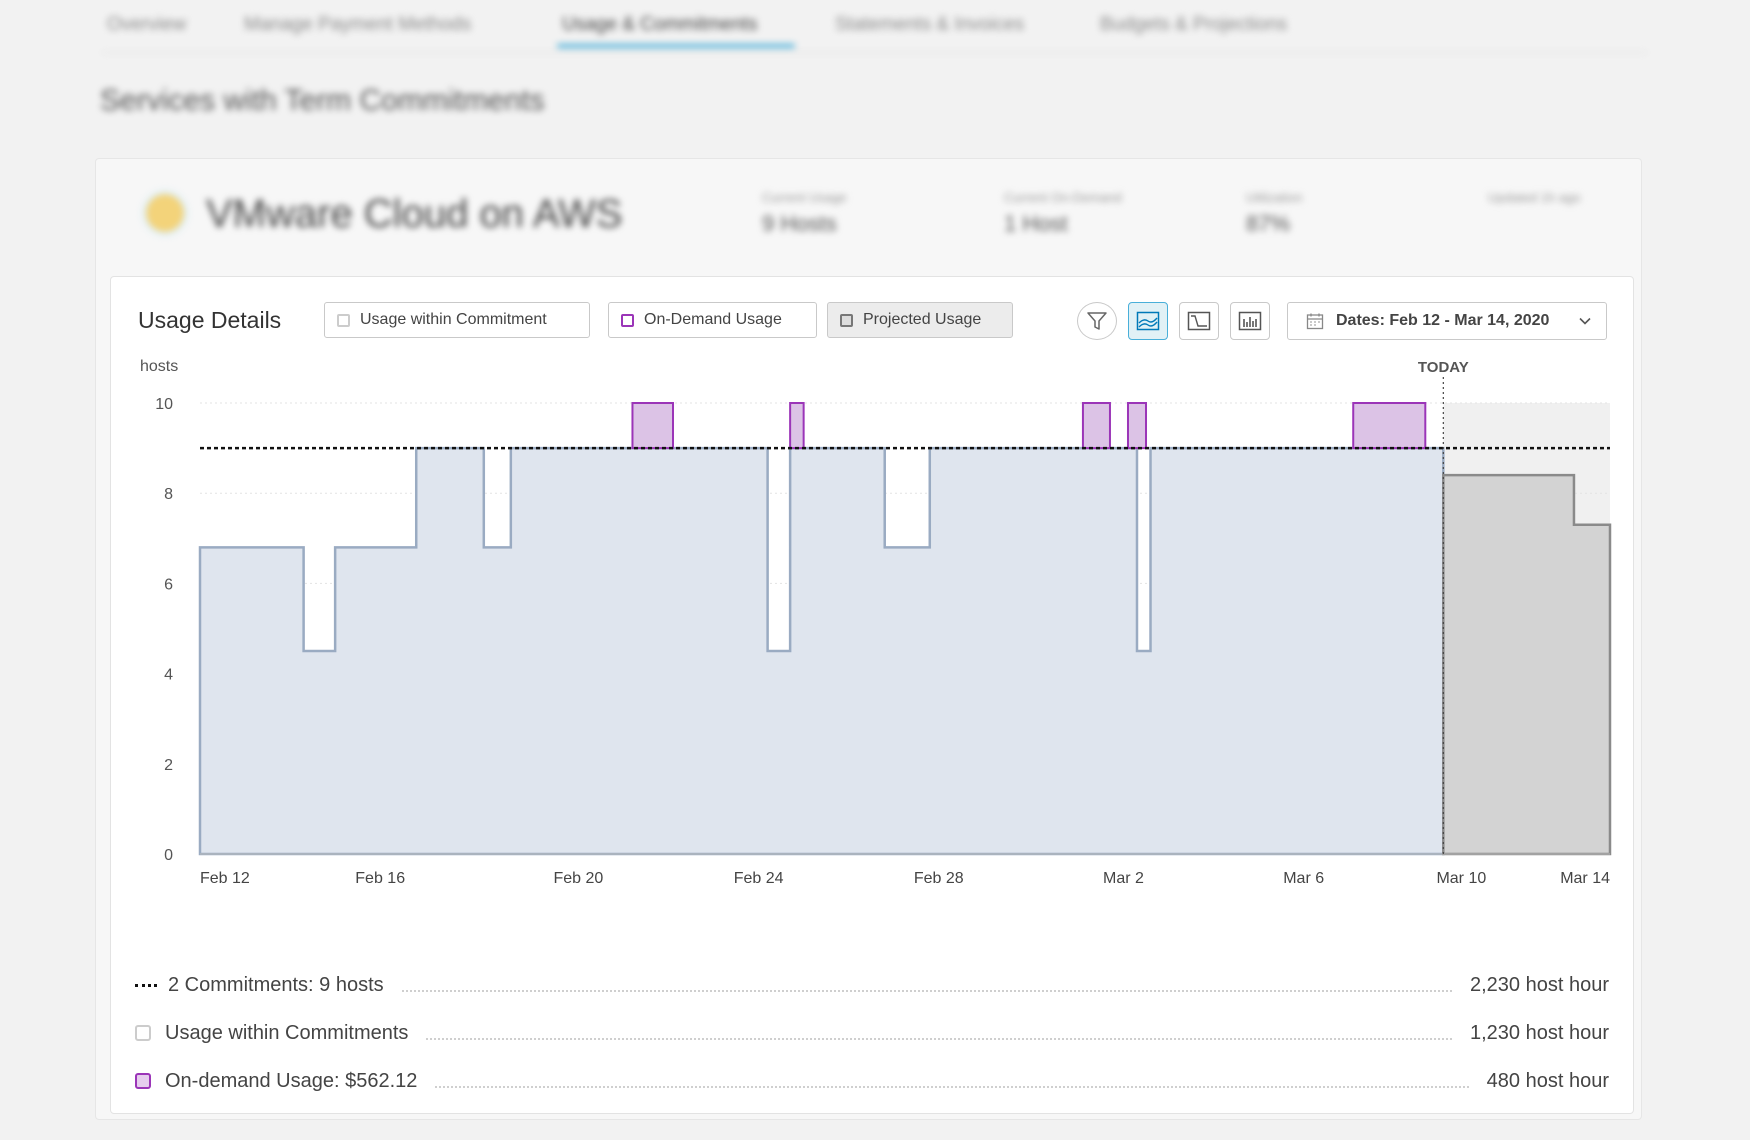  What do you see at coordinates (804, 197) in the screenshot?
I see `stat-label: Current Usage` at bounding box center [804, 197].